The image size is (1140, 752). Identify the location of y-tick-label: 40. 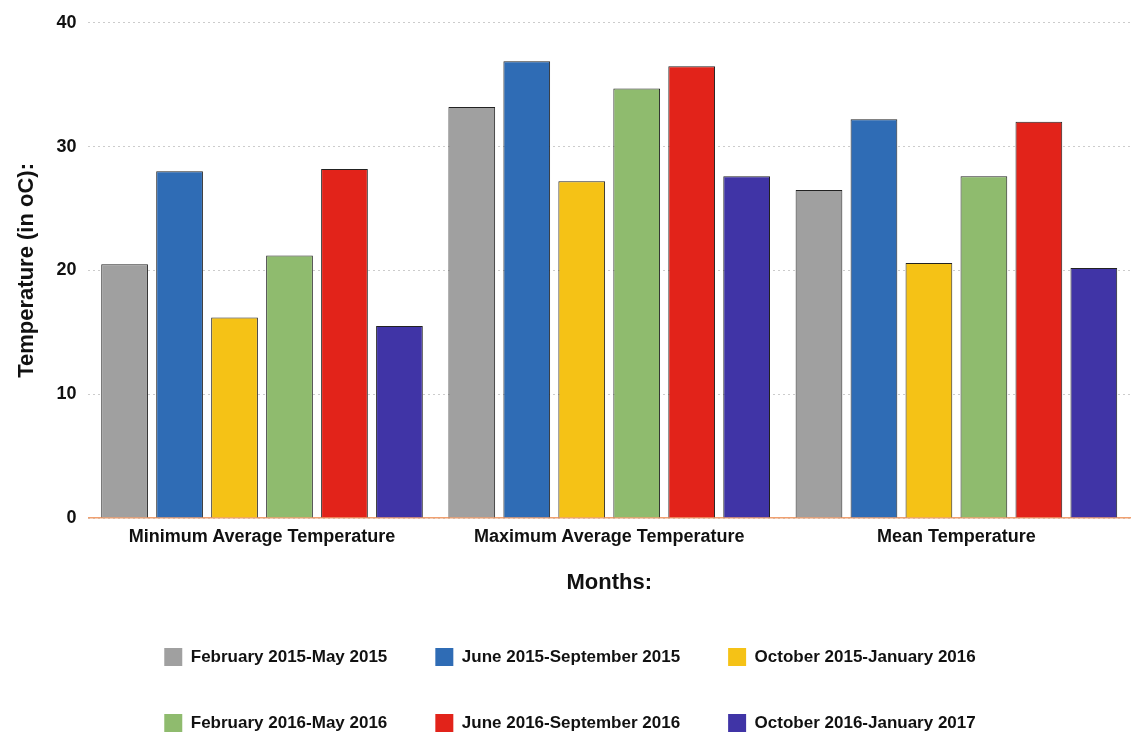
(66, 21).